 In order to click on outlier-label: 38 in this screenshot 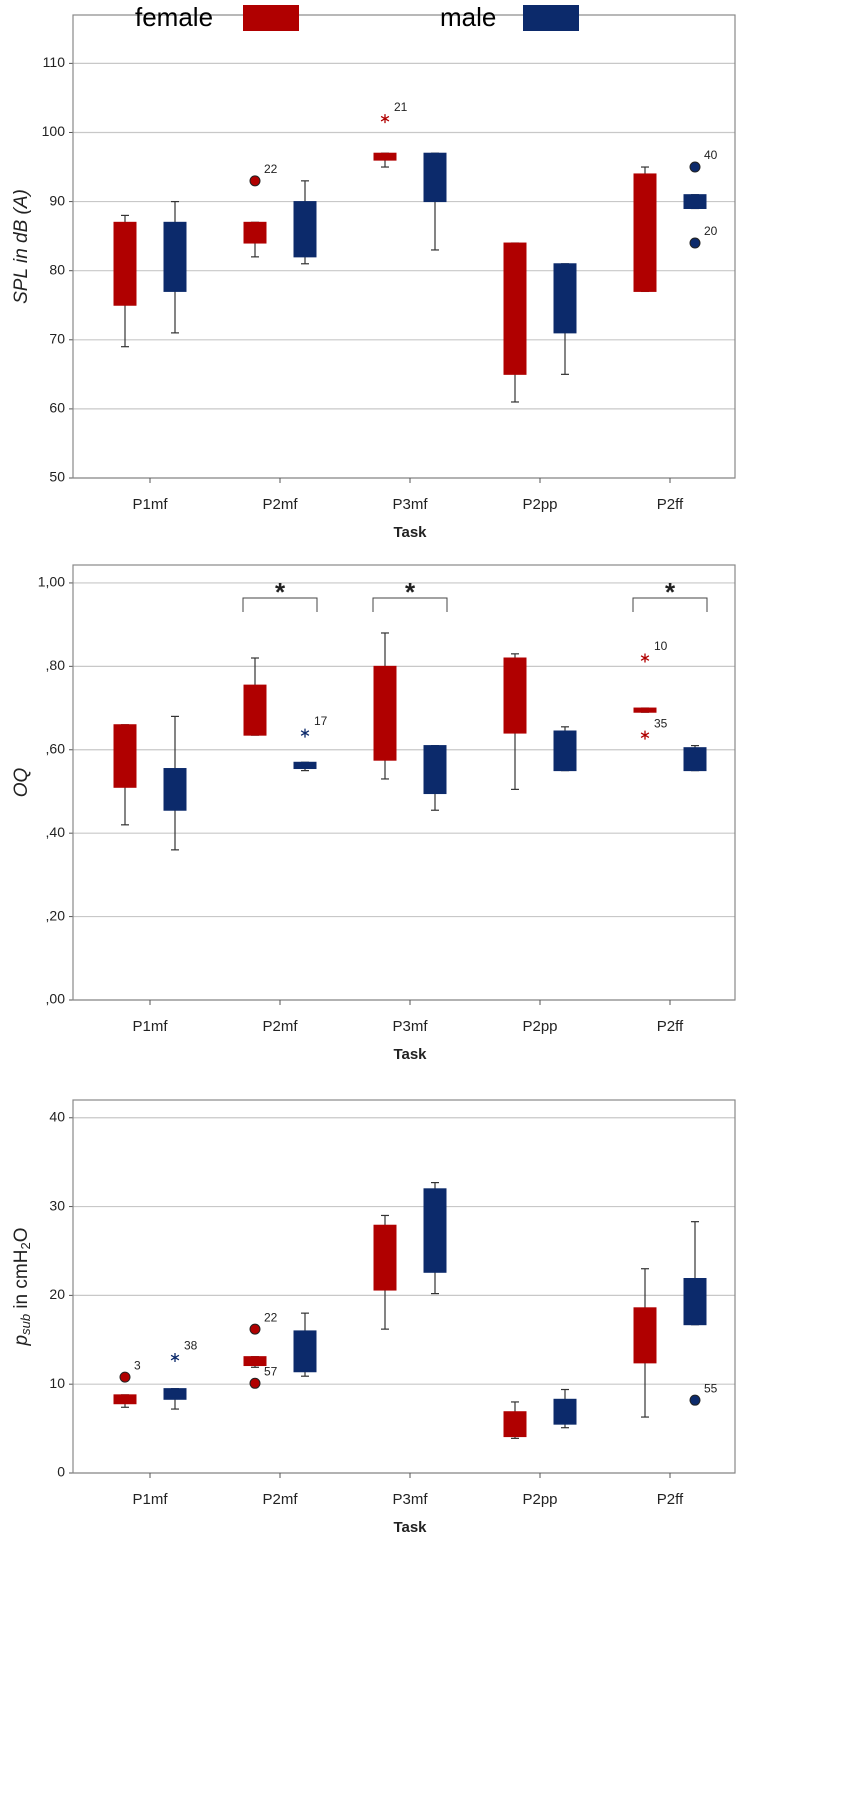, I will do `click(191, 1346)`.